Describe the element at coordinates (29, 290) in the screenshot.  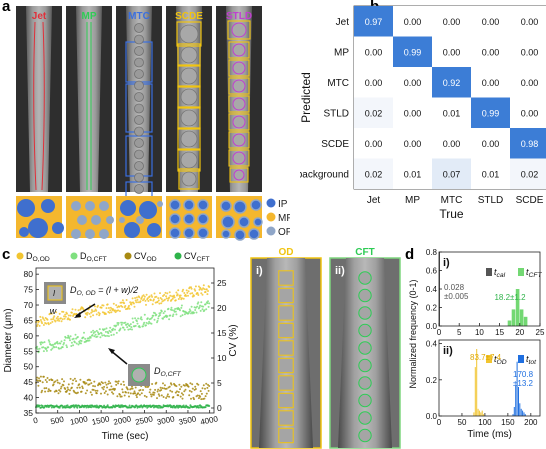
I see `y-tick-label: 75` at that location.